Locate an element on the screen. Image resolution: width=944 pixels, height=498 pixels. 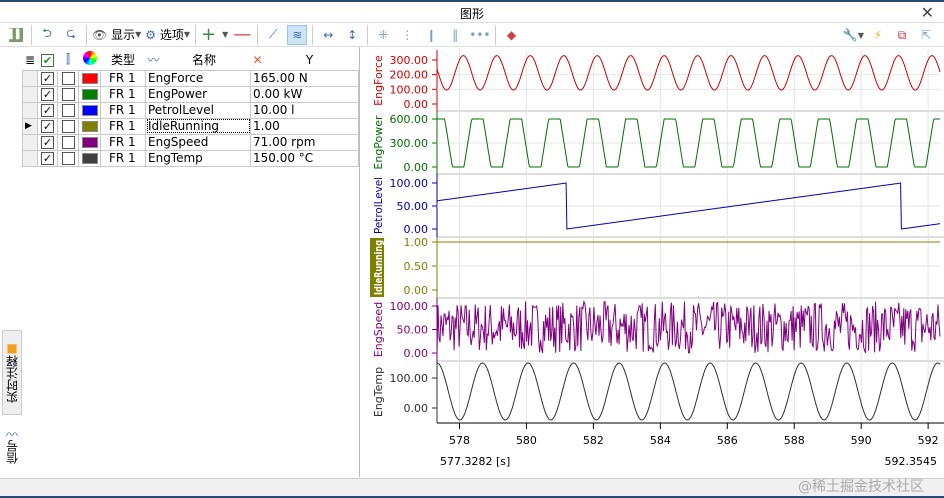
annotation-icon: ■ is located at coordinates (12, 348).